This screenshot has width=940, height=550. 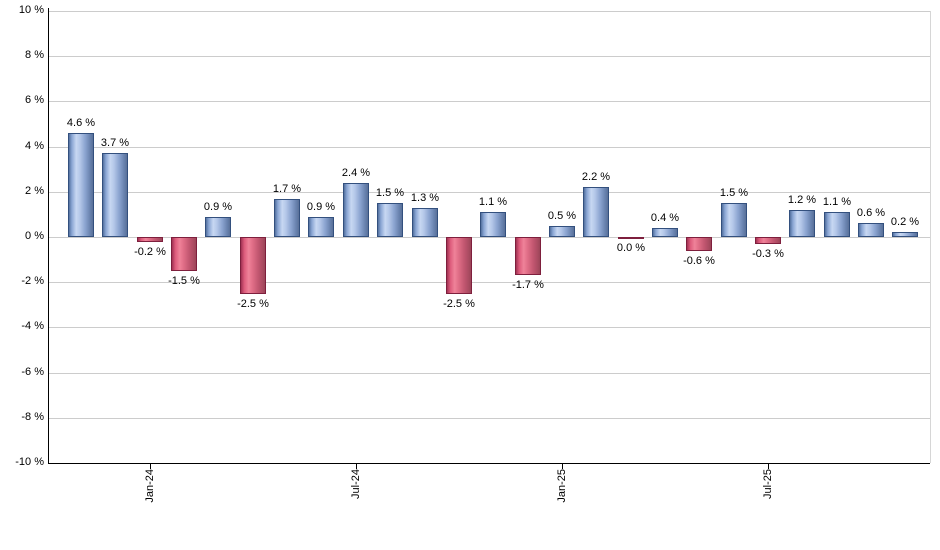 I want to click on x-axis-tick-label: Jul-25, so click(x=768, y=484).